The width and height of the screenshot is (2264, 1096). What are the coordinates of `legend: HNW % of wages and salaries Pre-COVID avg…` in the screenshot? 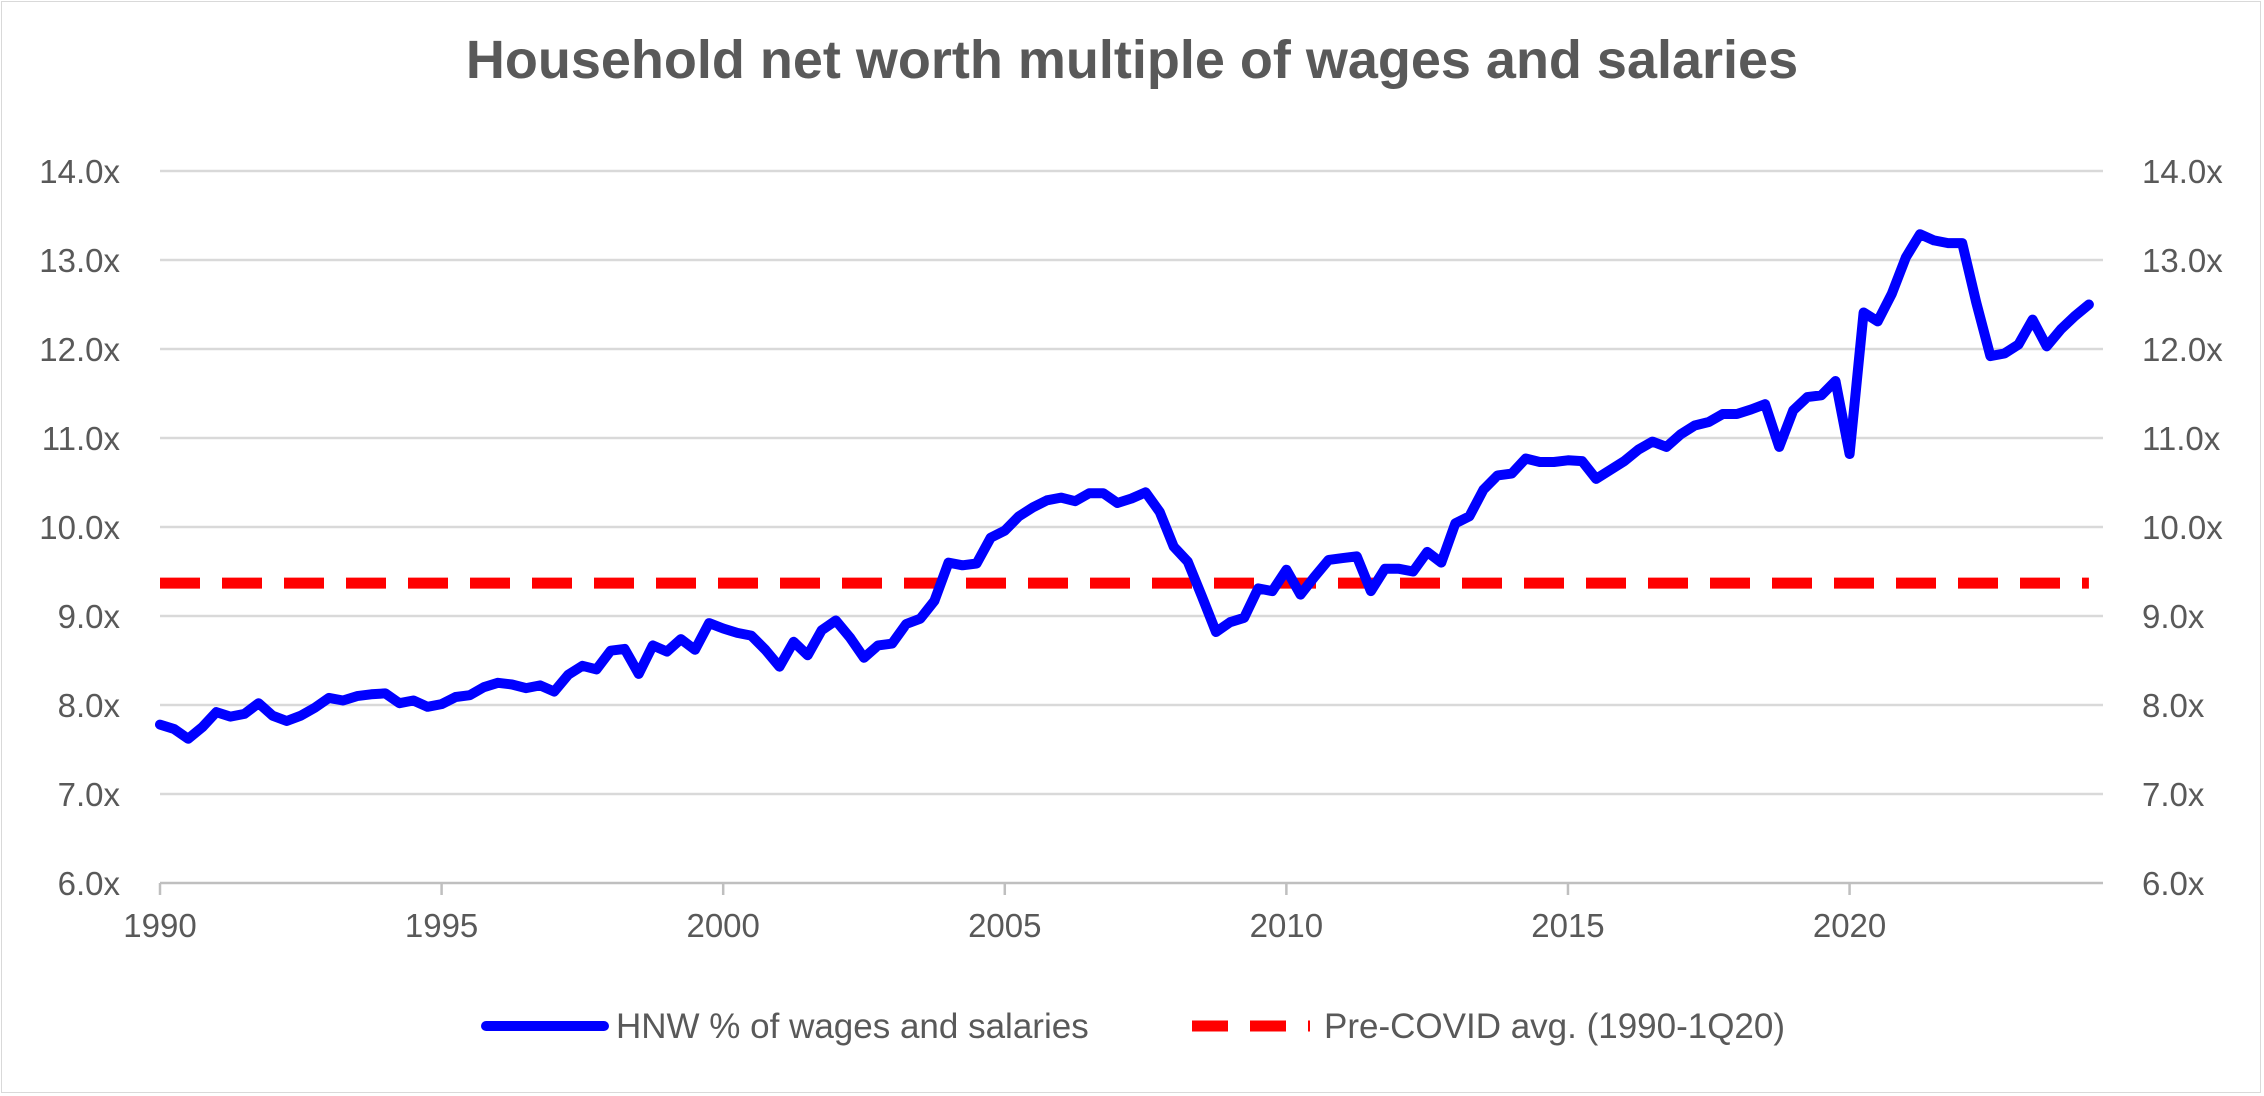 It's located at (1133, 1026).